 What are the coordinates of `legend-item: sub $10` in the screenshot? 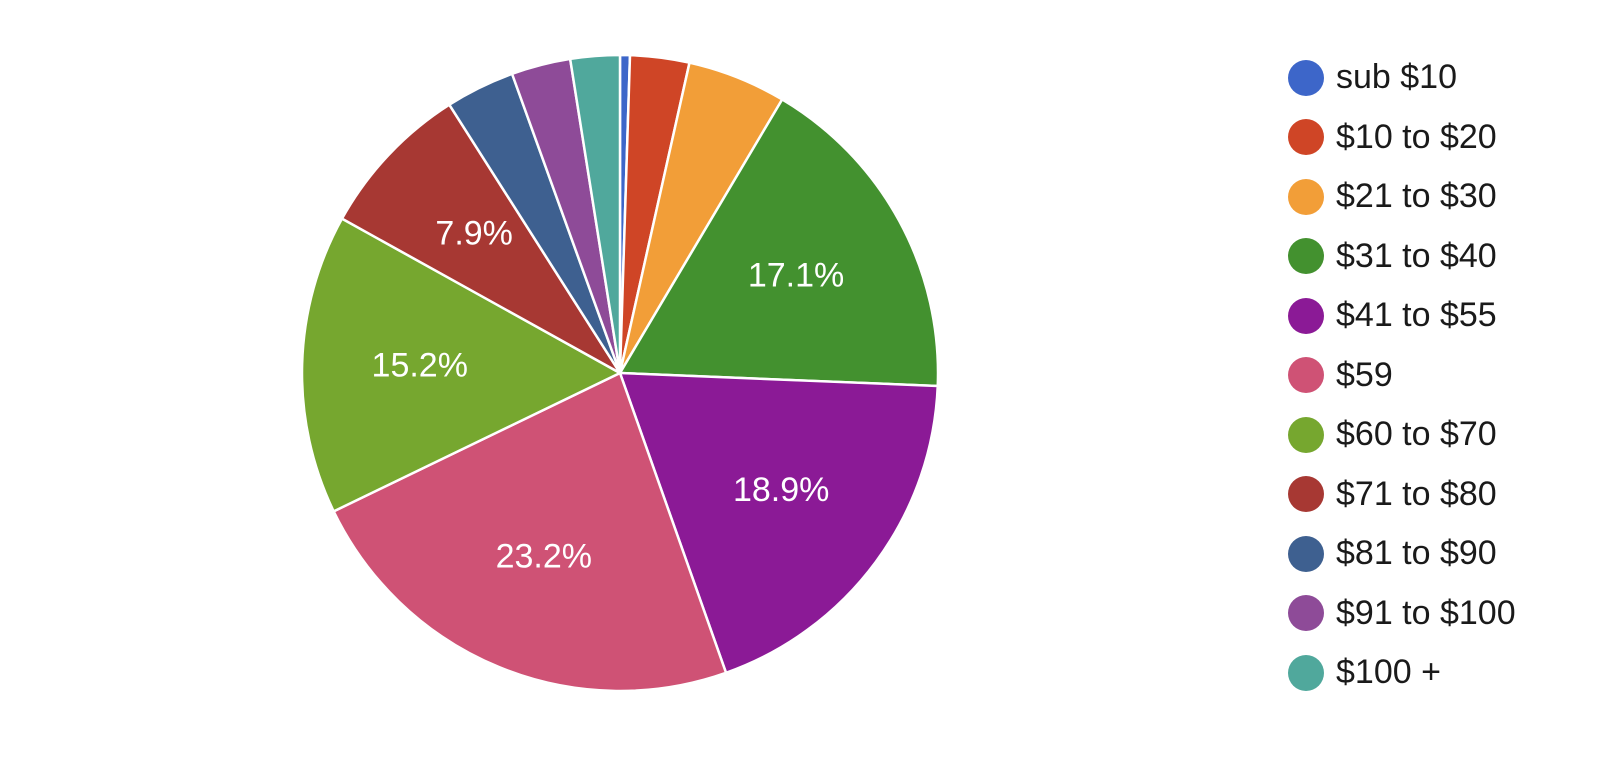 It's located at (1402, 78).